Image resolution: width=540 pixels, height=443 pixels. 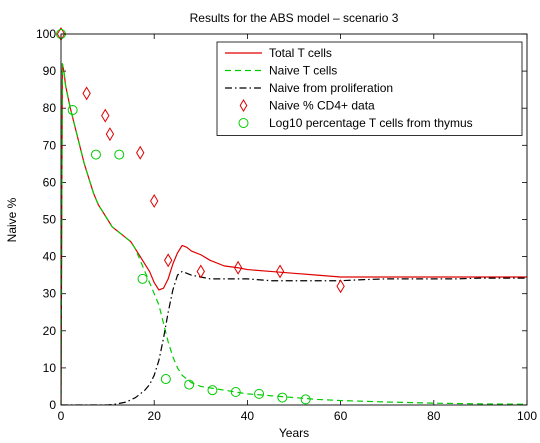 What do you see at coordinates (331, 88) in the screenshot?
I see `legend-label-3: Naive from proliferation` at bounding box center [331, 88].